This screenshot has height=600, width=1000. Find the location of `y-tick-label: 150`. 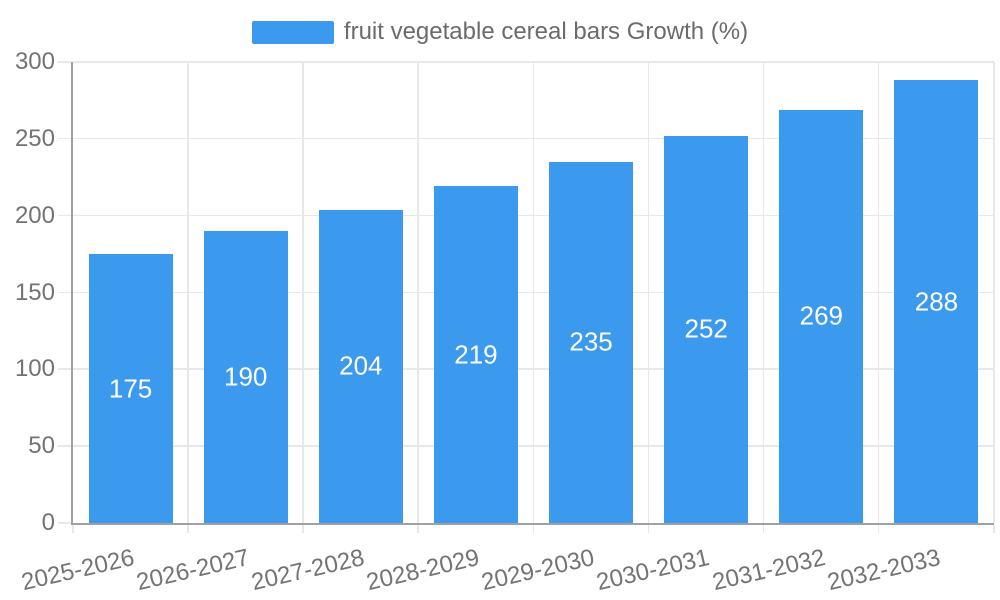

y-tick-label: 150 is located at coordinates (34, 292).